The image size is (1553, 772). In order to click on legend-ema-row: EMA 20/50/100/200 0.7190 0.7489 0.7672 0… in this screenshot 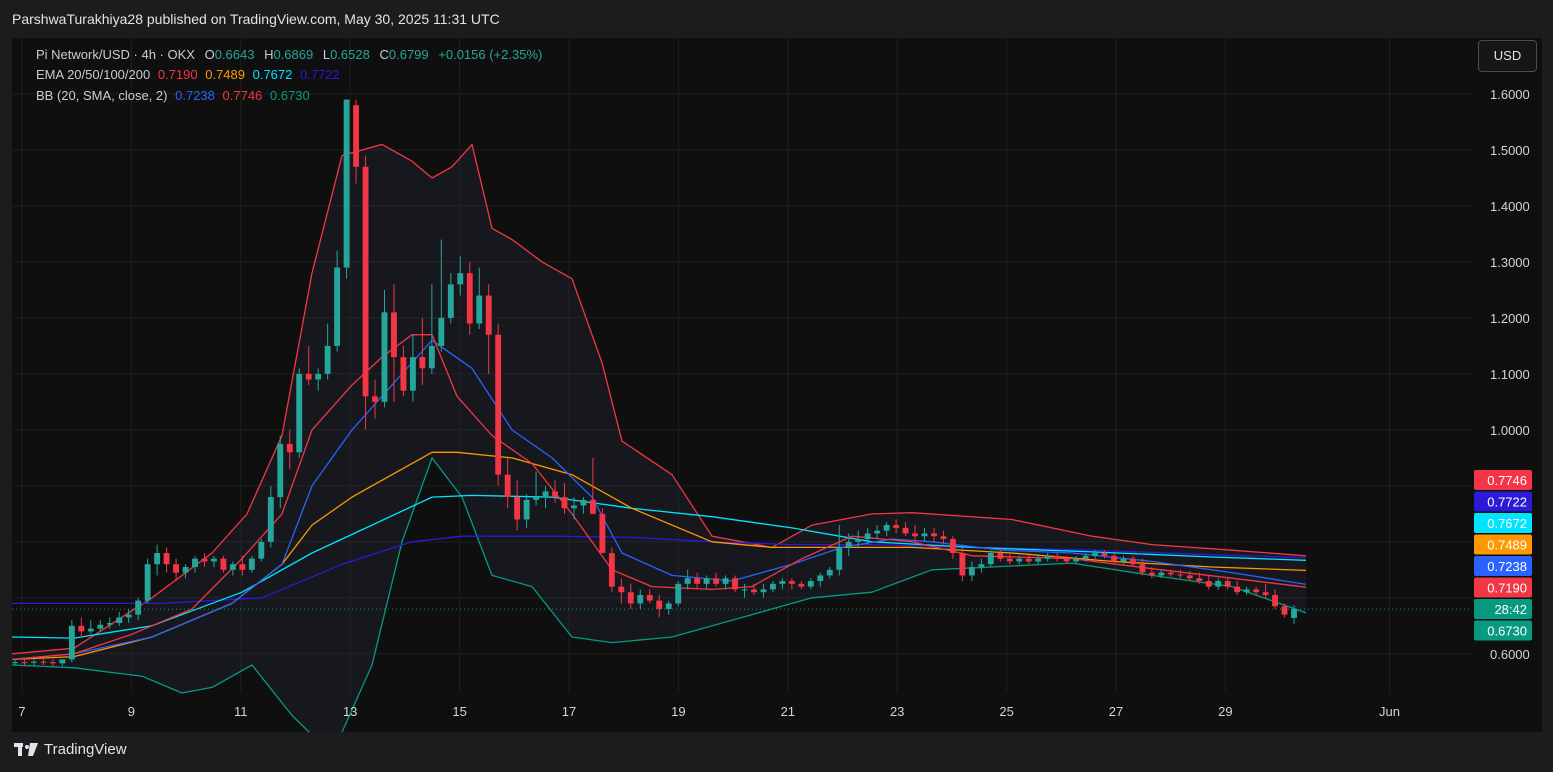, I will do `click(188, 74)`.